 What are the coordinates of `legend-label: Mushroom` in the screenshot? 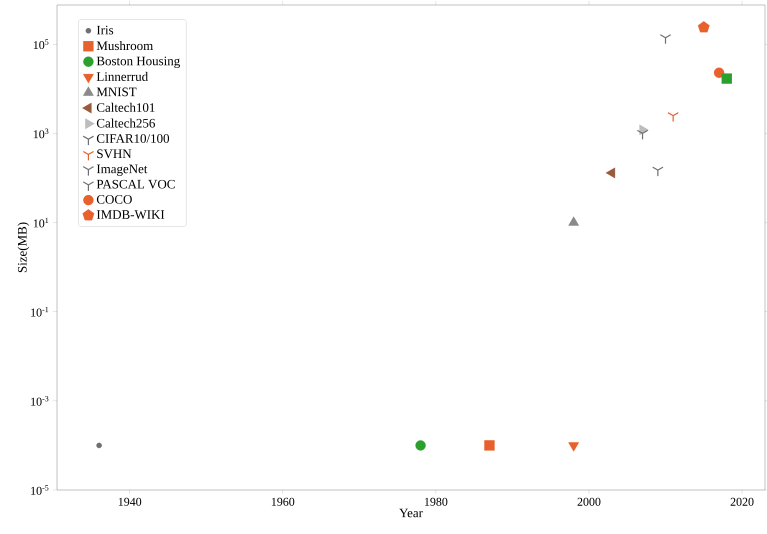 It's located at (125, 45).